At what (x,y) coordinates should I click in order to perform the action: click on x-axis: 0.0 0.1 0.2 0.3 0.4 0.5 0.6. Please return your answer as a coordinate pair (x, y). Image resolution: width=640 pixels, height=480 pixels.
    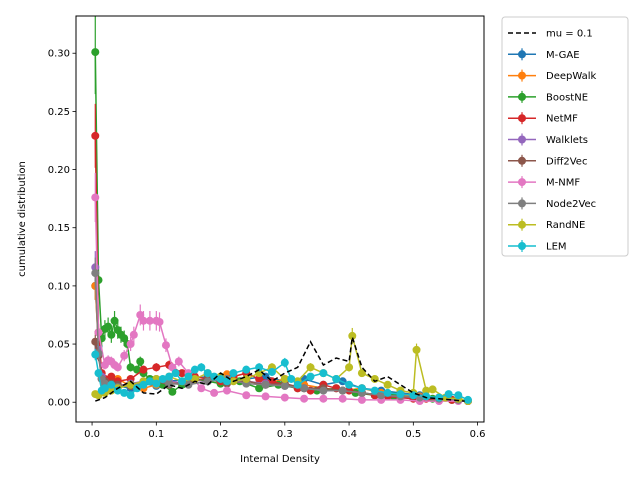
    Looking at the image, I should click on (285, 431).